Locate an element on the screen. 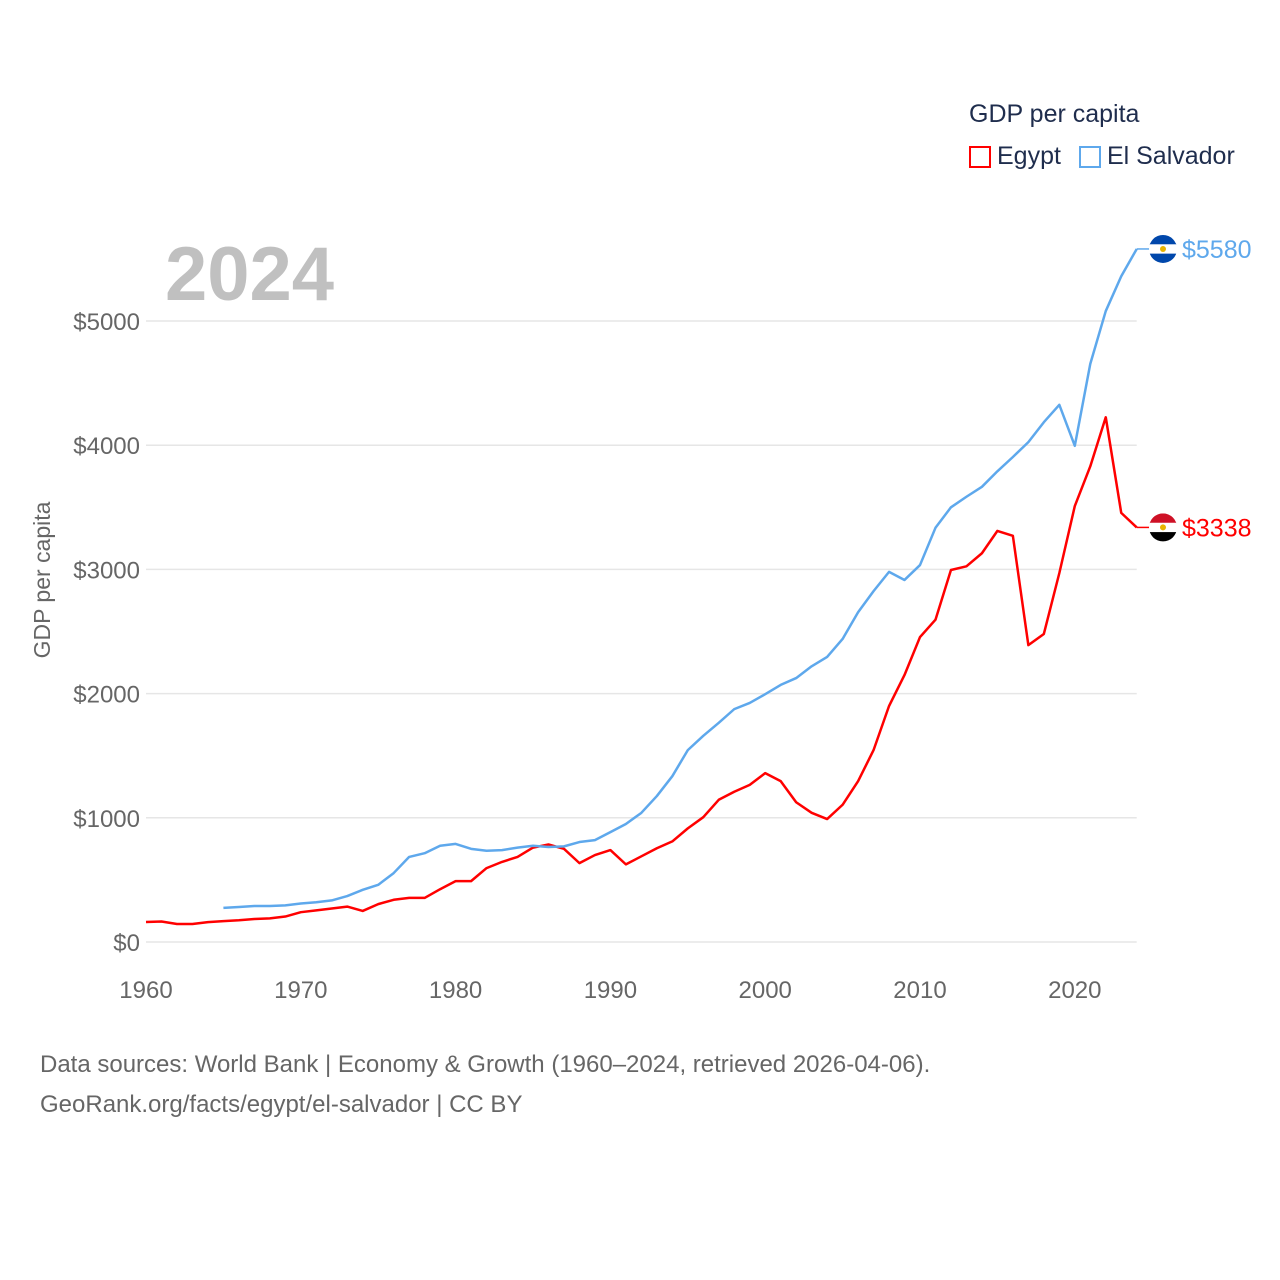 This screenshot has height=1280, width=1280. el-salvador-flag-icon is located at coordinates (1163, 248).